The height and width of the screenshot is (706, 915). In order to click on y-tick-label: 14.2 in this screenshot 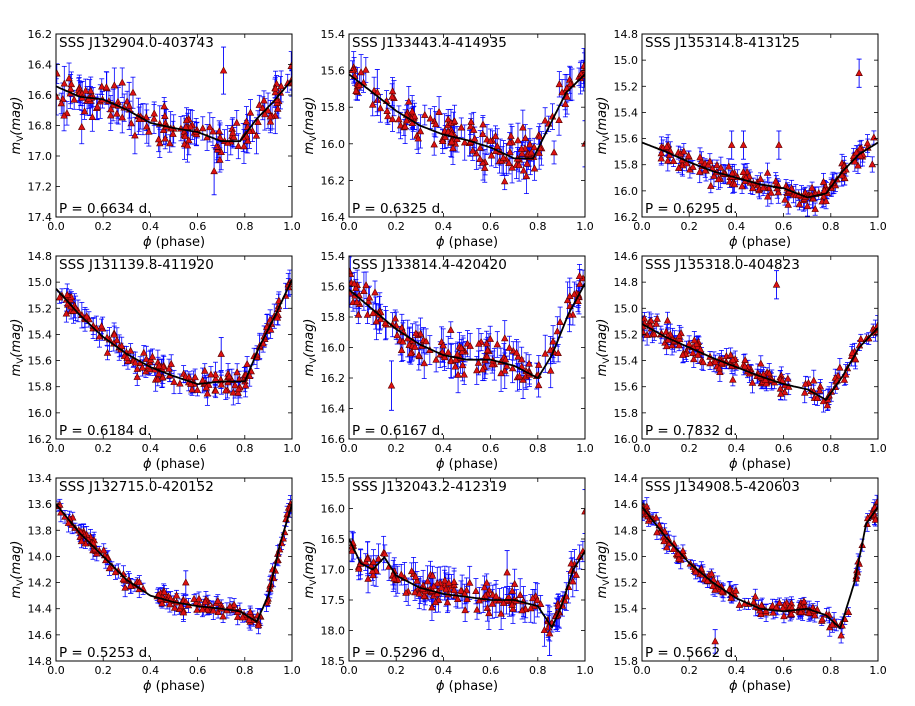, I will do `click(40, 583)`.